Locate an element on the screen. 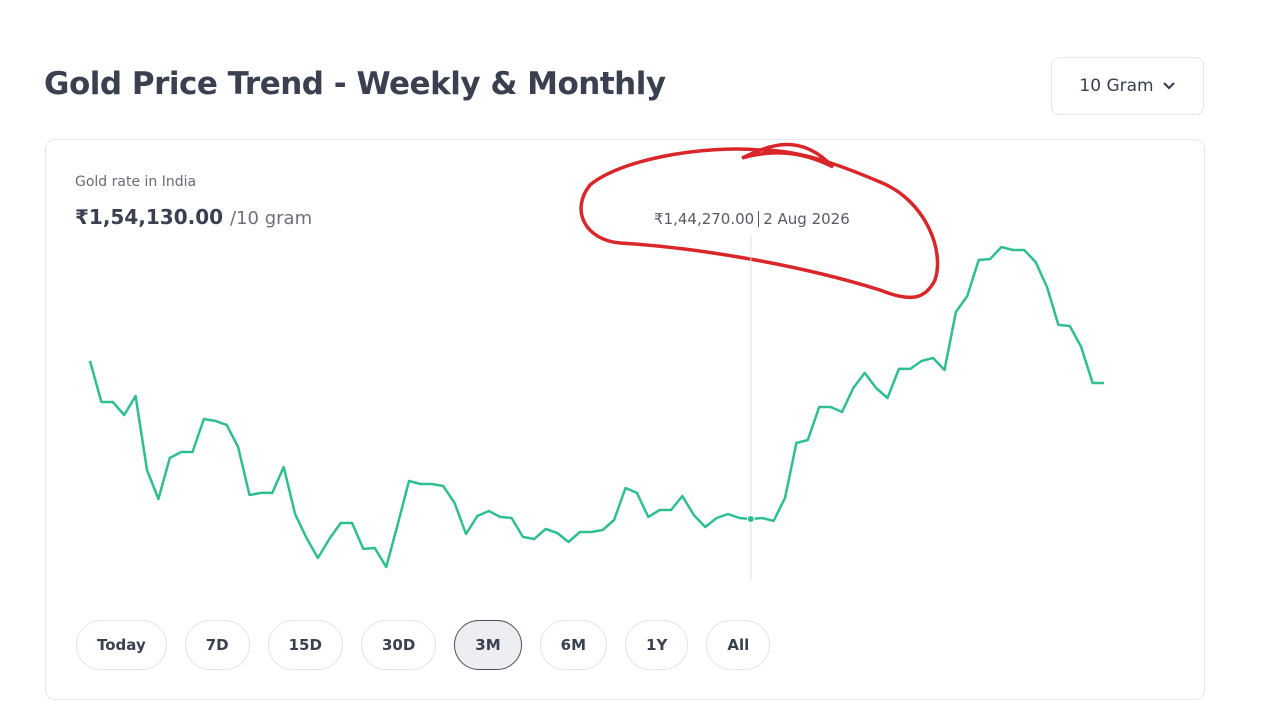 The width and height of the screenshot is (1280, 720). unit-dropdown-label: 10 Gram is located at coordinates (1116, 86).